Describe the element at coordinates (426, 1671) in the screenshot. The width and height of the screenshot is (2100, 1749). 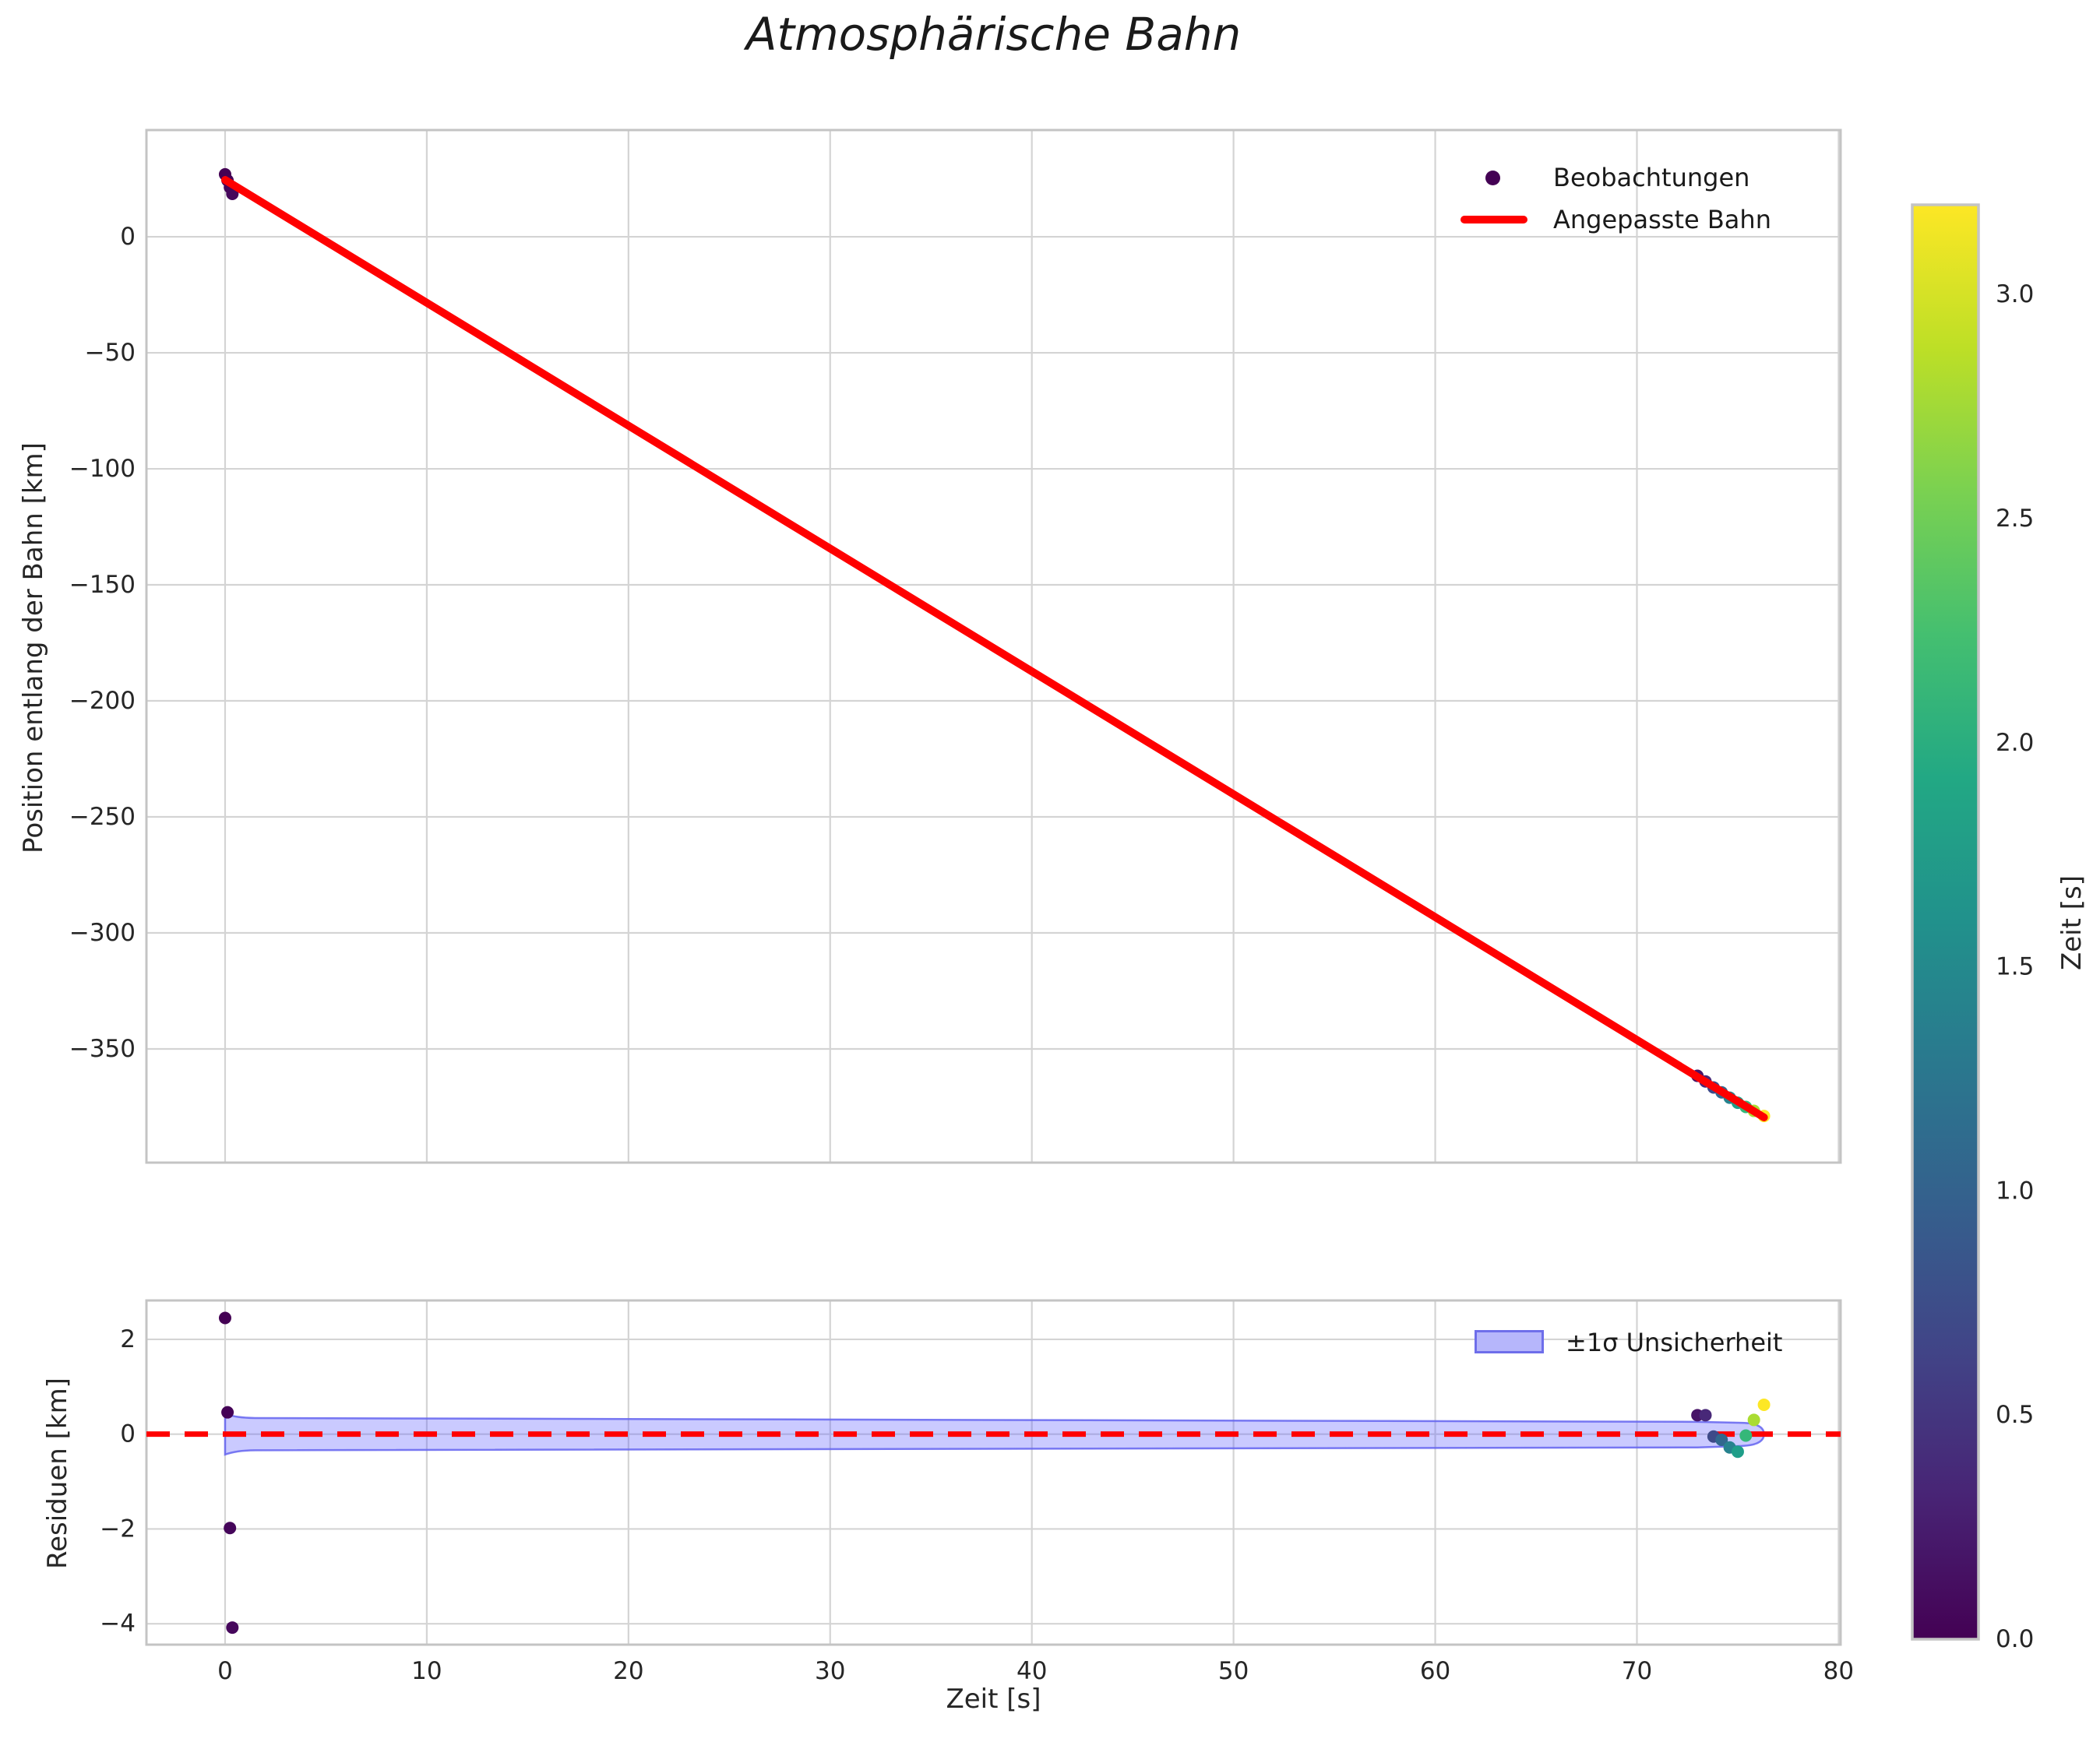
I see `x-tick-label: 10` at that location.